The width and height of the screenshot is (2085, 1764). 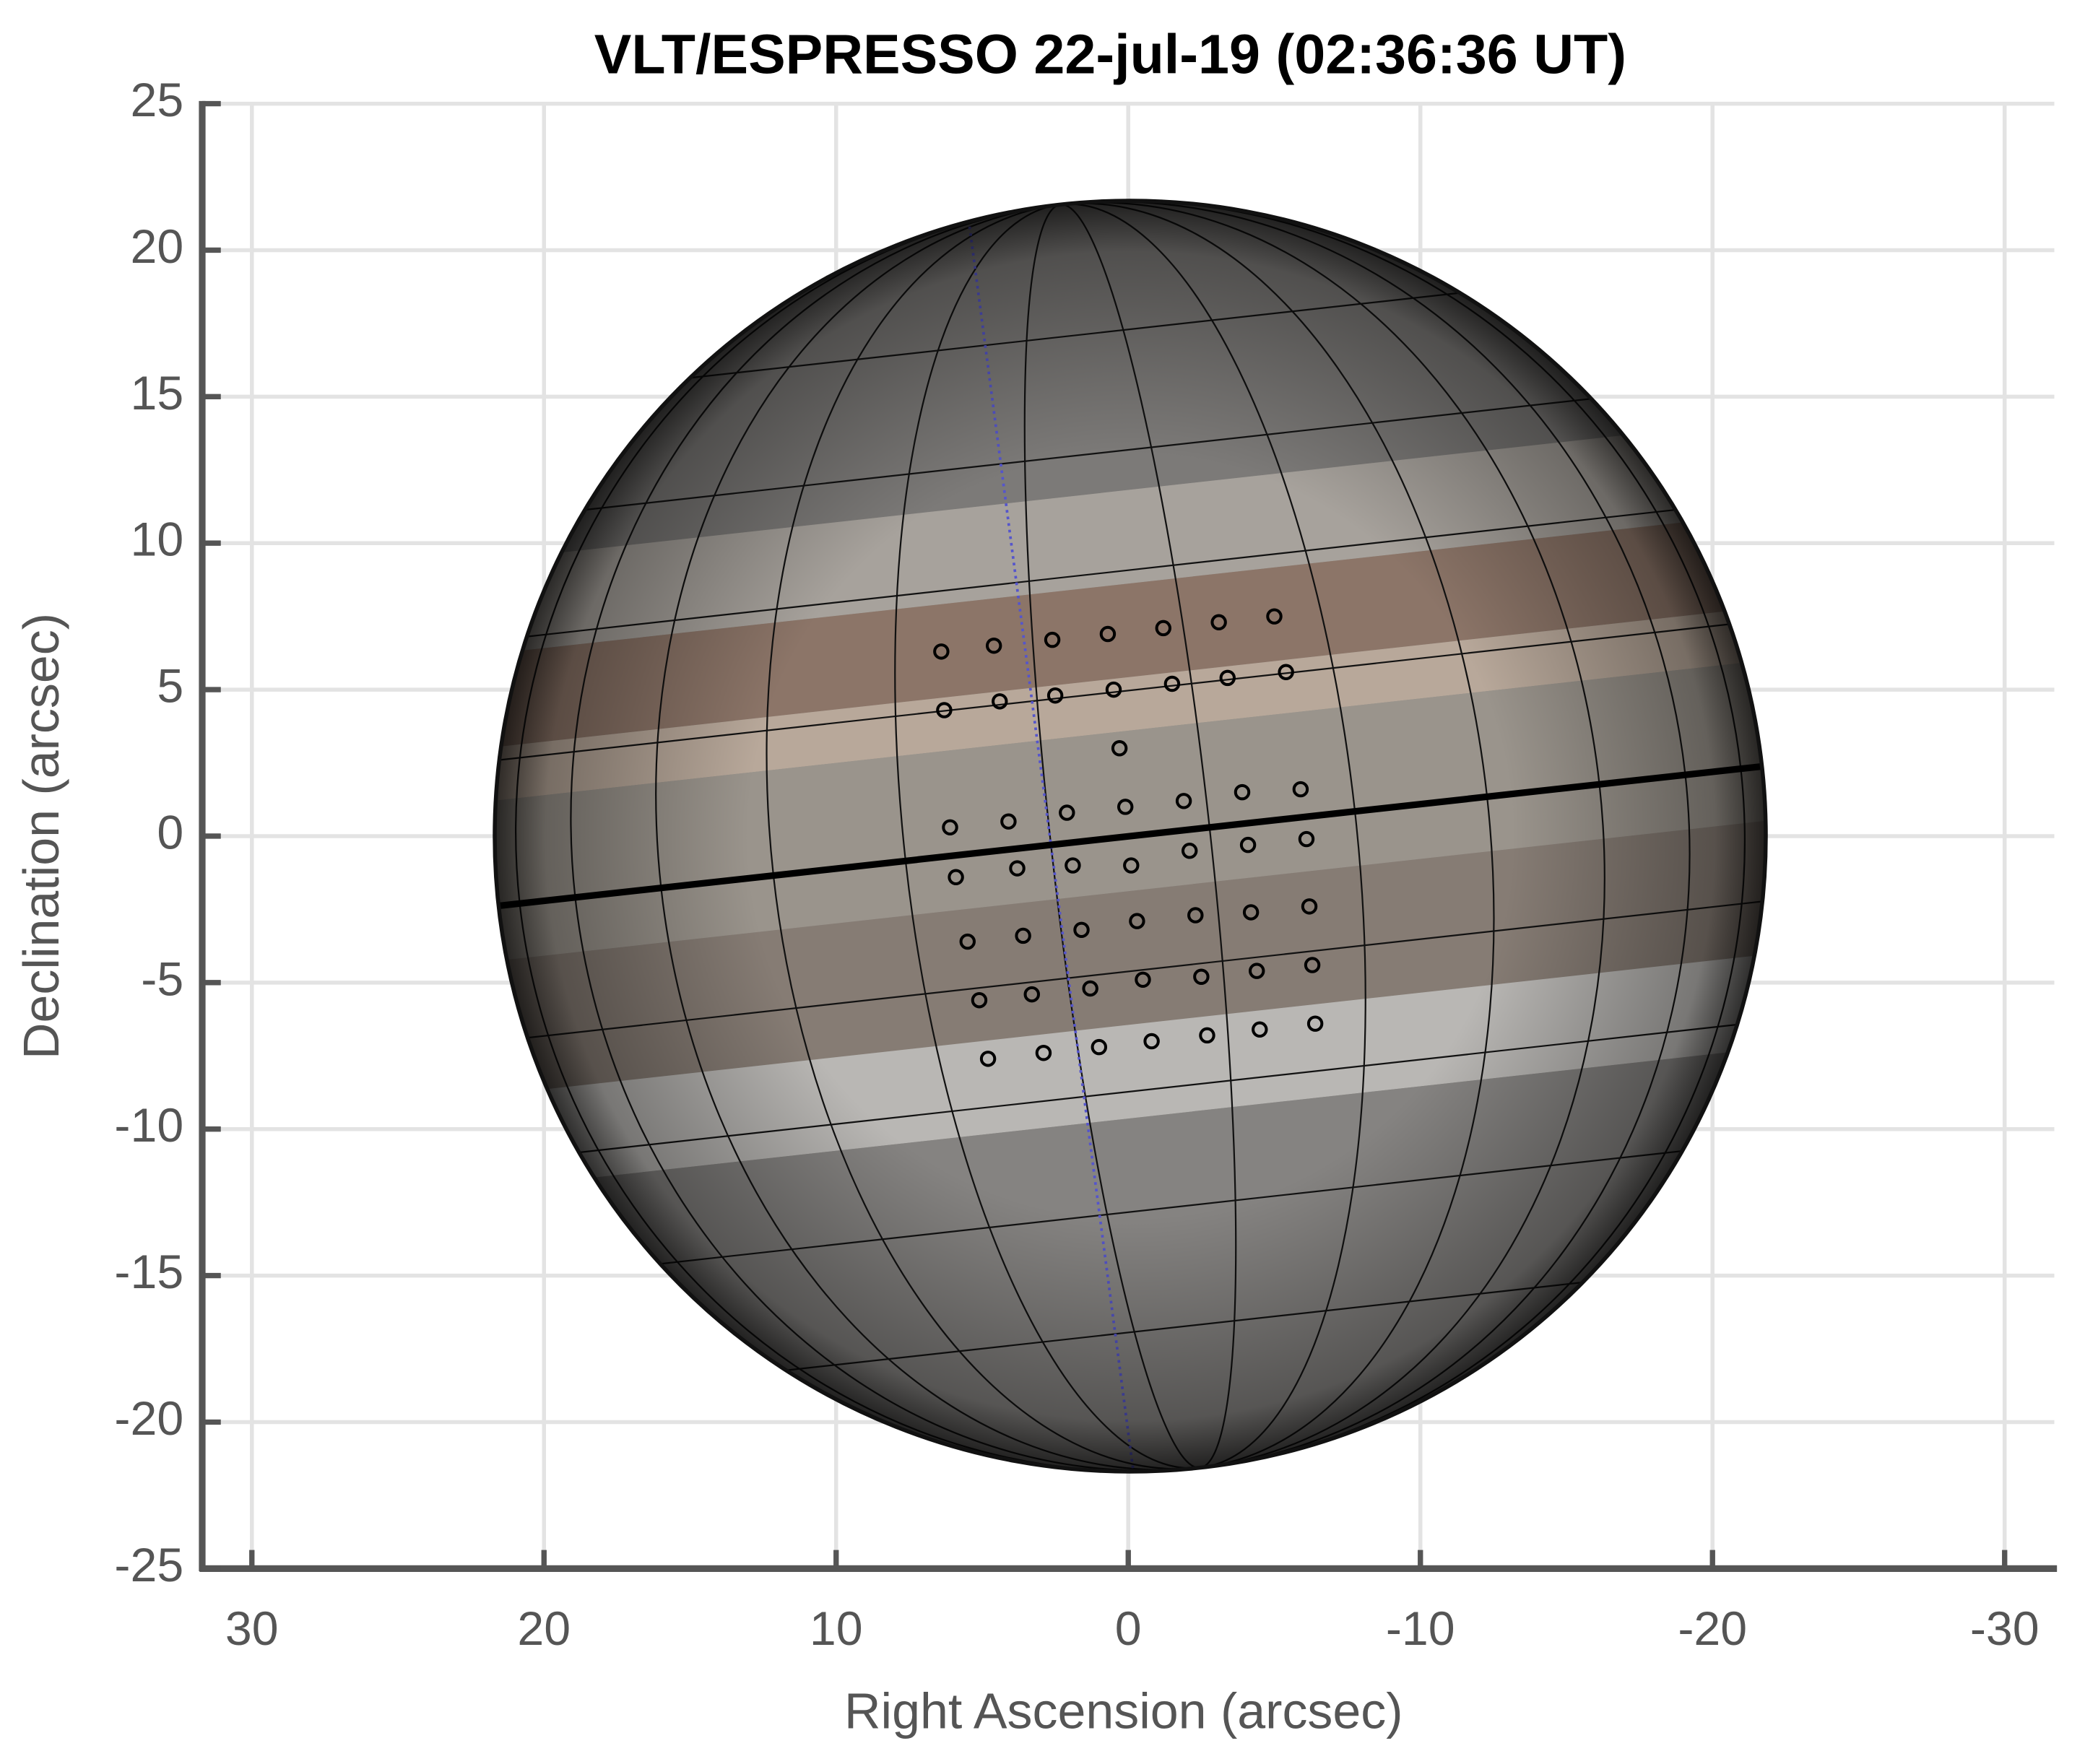 I want to click on x-tick-label: -30, so click(x=2005, y=1629).